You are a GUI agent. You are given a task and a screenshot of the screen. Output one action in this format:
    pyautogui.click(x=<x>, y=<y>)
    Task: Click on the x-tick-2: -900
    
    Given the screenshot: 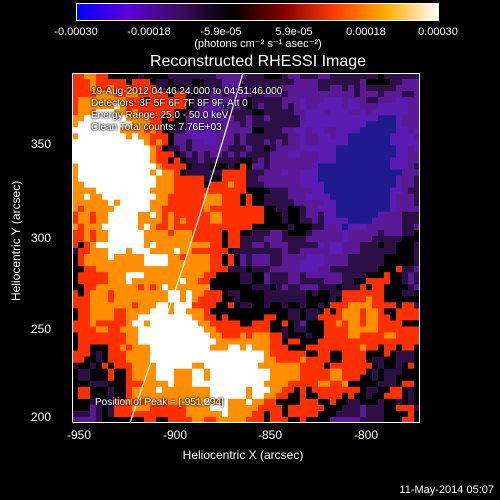 What is the action you would take?
    pyautogui.click(x=175, y=435)
    